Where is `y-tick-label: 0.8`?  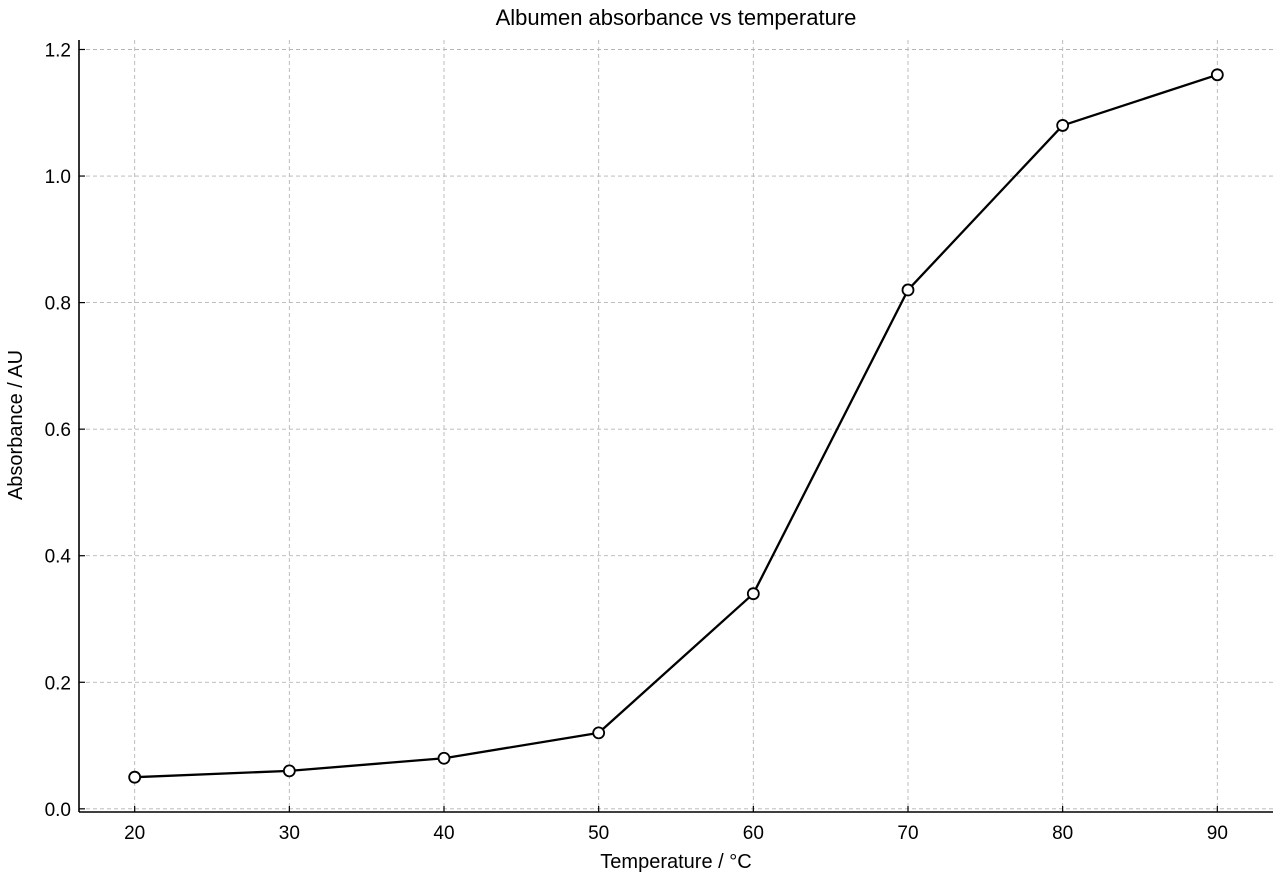
y-tick-label: 0.8 is located at coordinates (58, 304).